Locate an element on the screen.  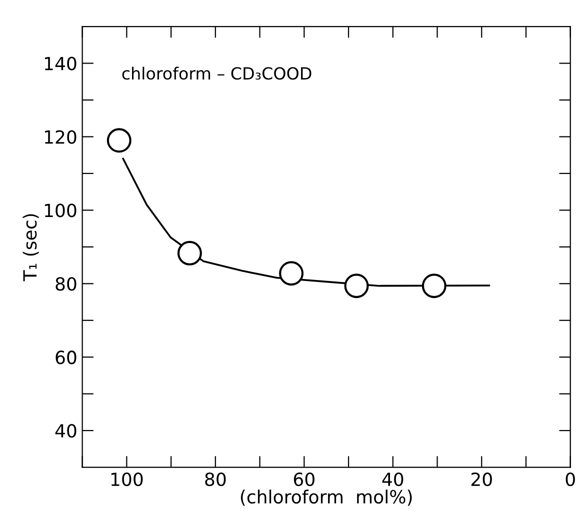
x-tick-label: 0 is located at coordinates (570, 479).